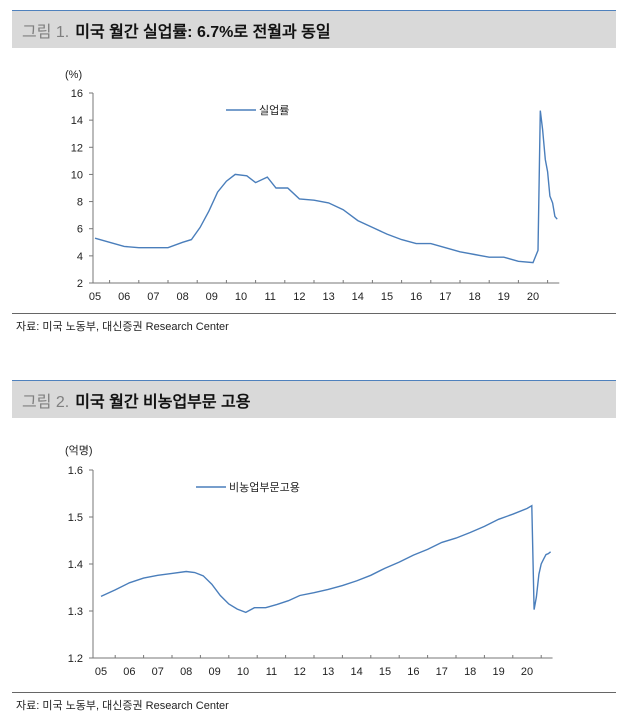  What do you see at coordinates (79, 450) in the screenshot?
I see `y-unit-label: (억명)` at bounding box center [79, 450].